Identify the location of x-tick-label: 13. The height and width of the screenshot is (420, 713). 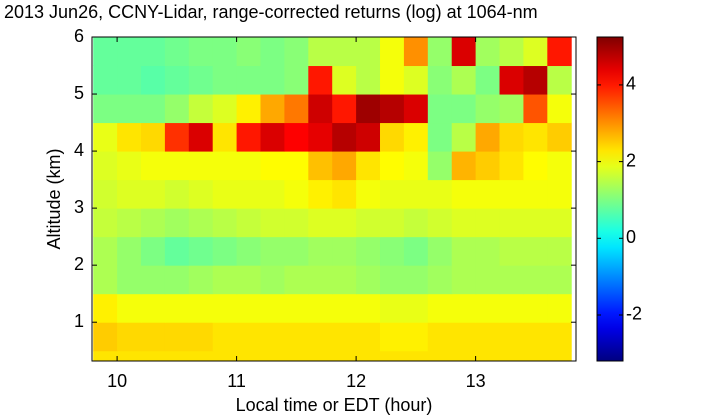
(476, 381).